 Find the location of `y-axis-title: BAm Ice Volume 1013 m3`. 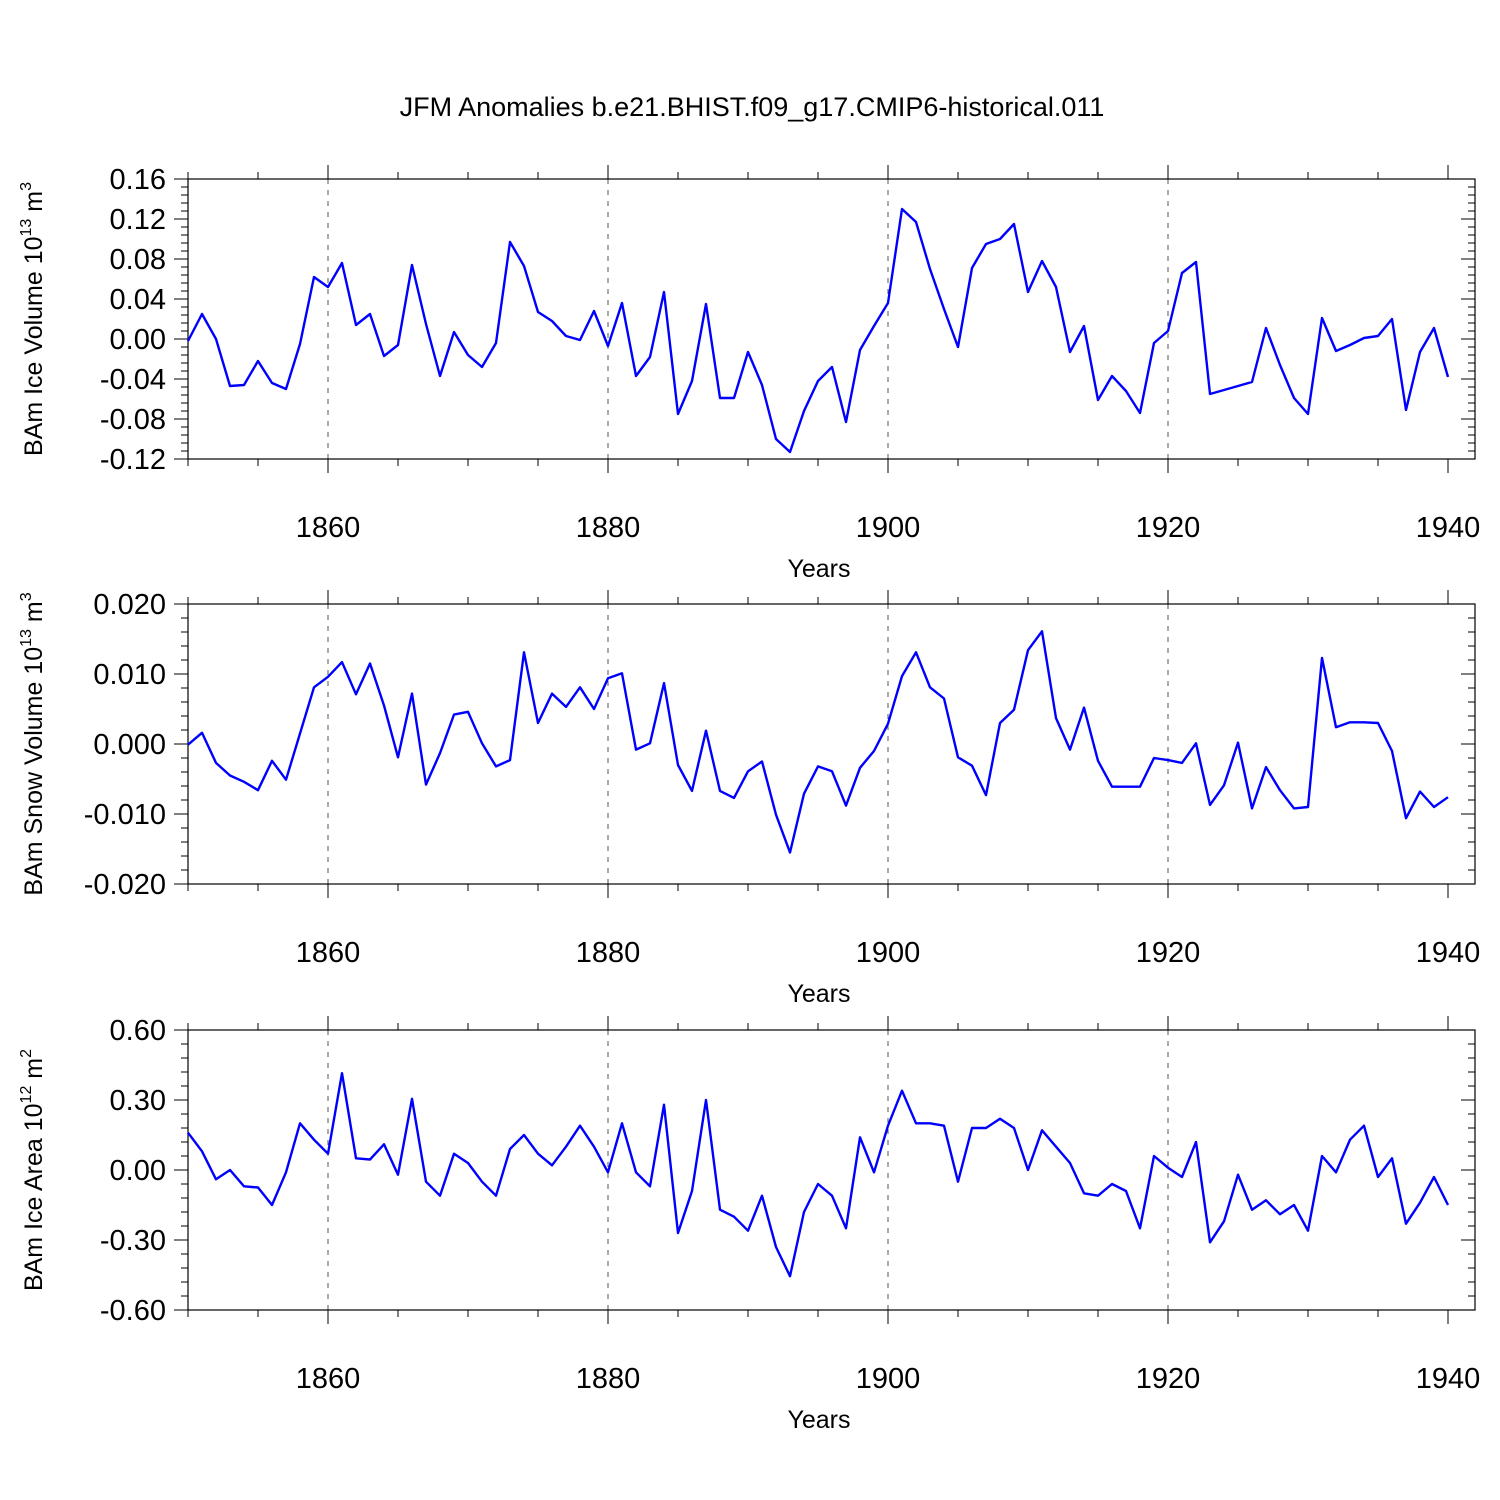

y-axis-title: BAm Ice Volume 1013 m3 is located at coordinates (33, 319).